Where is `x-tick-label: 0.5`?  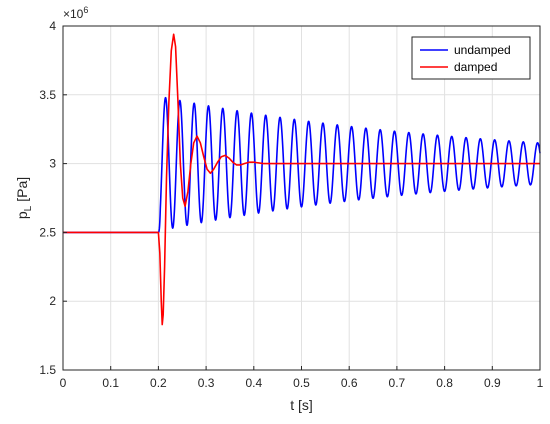 x-tick-label: 0.5 is located at coordinates (301, 383).